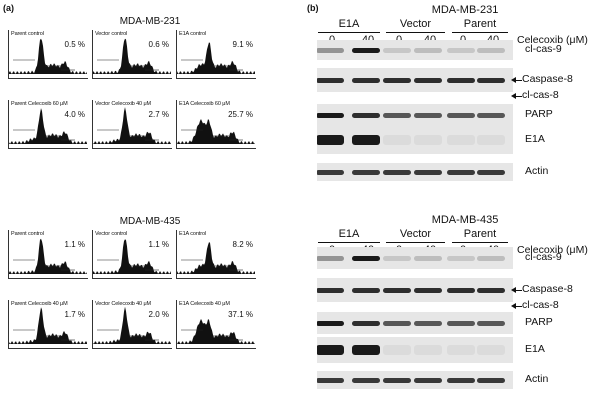 The image size is (600, 403). I want to click on histogram-percent: 0.5 %, so click(74, 44).